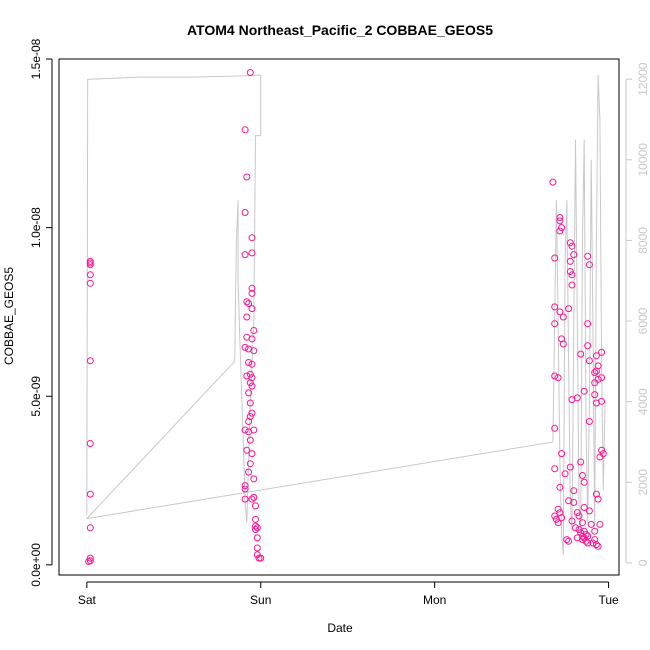 The image size is (650, 650). I want to click on right-tick-label: 0, so click(643, 562).